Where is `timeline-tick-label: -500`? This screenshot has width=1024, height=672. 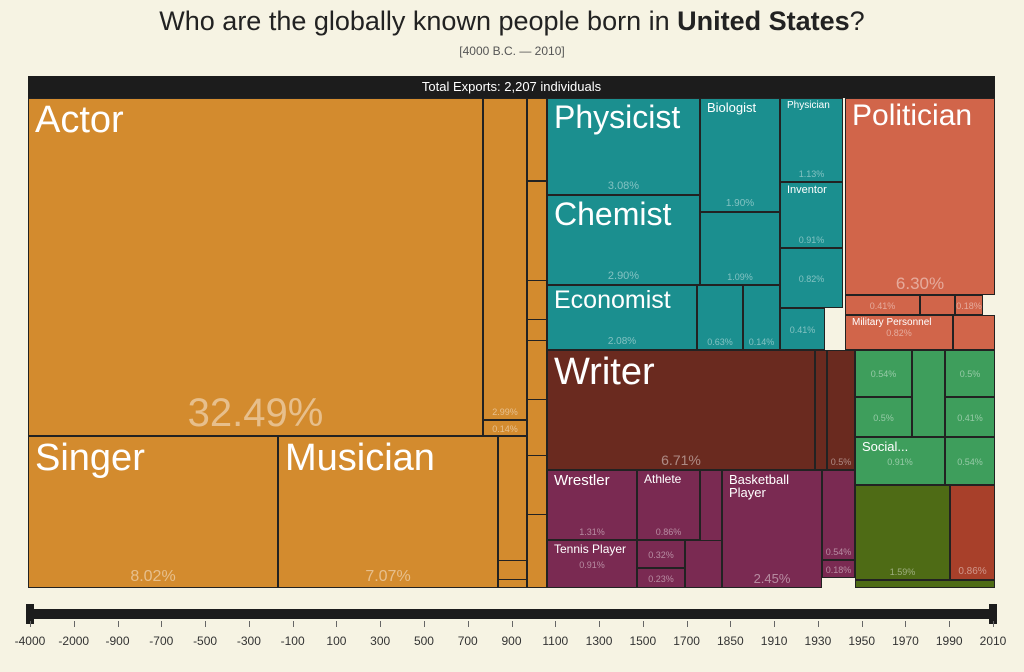 timeline-tick-label: -500 is located at coordinates (205, 641).